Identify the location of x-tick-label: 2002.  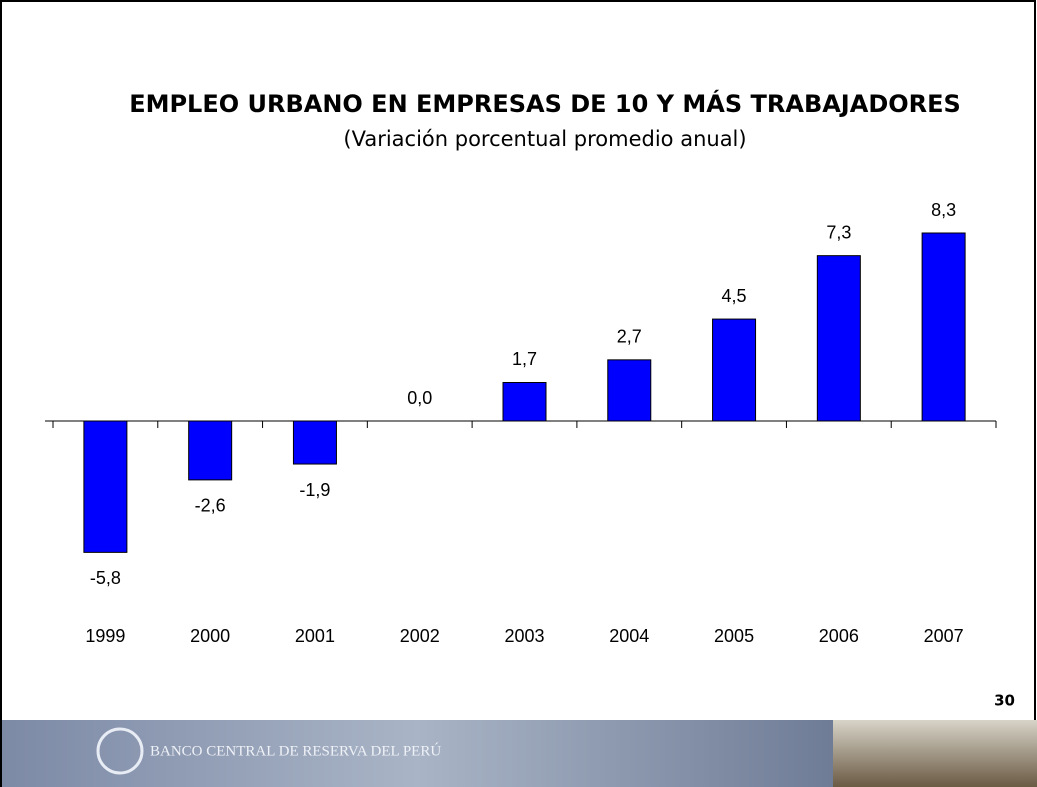
(420, 636).